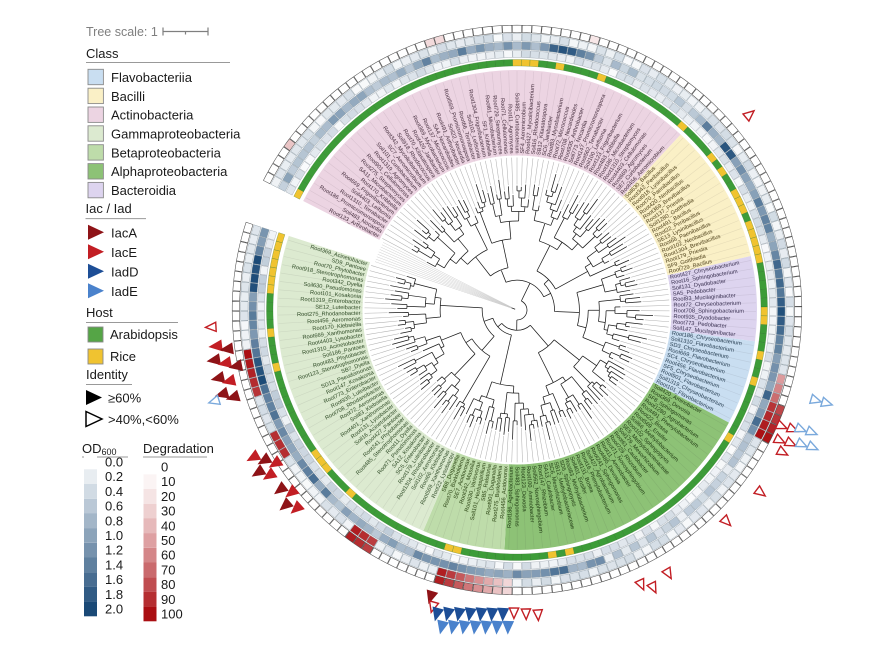  I want to click on svg-text: Bacteroidia, so click(144, 190).